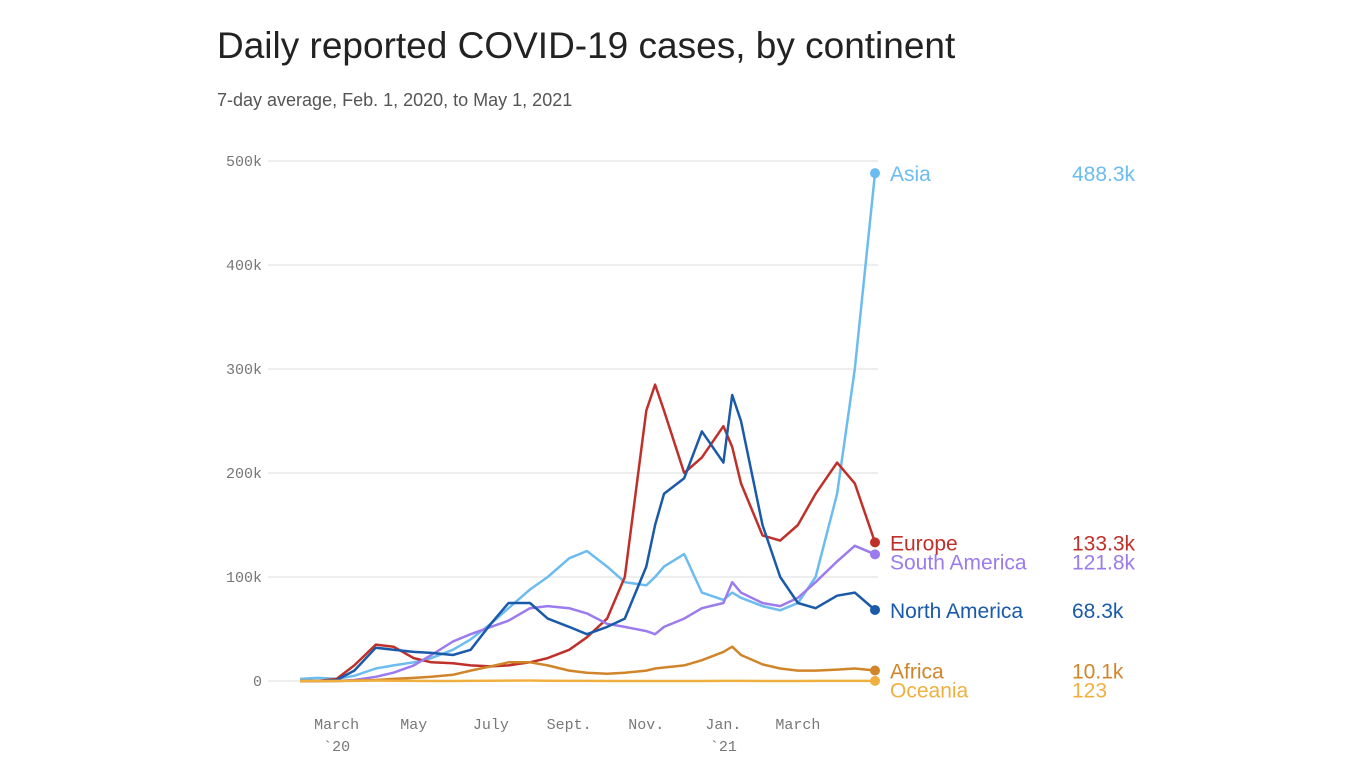 The width and height of the screenshot is (1366, 768). What do you see at coordinates (244, 162) in the screenshot?
I see `y-tick-label: 500k` at bounding box center [244, 162].